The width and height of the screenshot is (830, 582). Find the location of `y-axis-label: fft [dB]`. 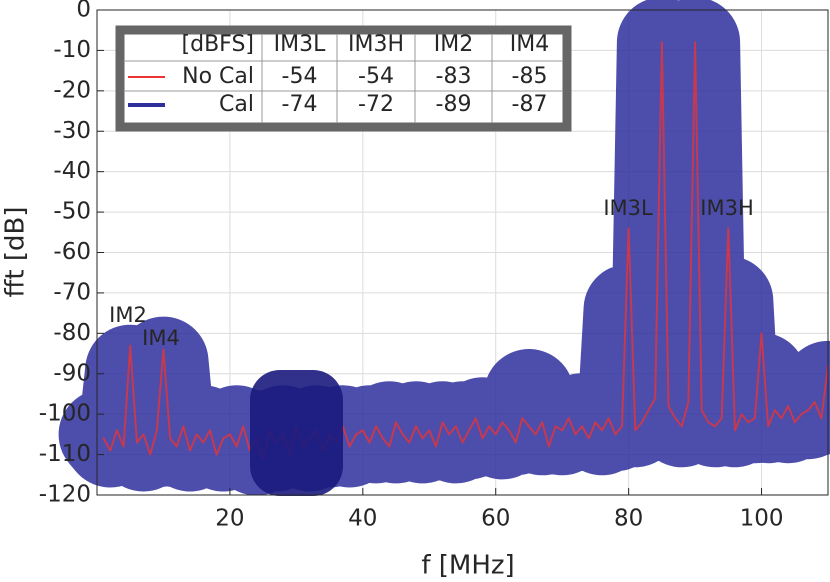

y-axis-label: fft [dB] is located at coordinates (16, 252).